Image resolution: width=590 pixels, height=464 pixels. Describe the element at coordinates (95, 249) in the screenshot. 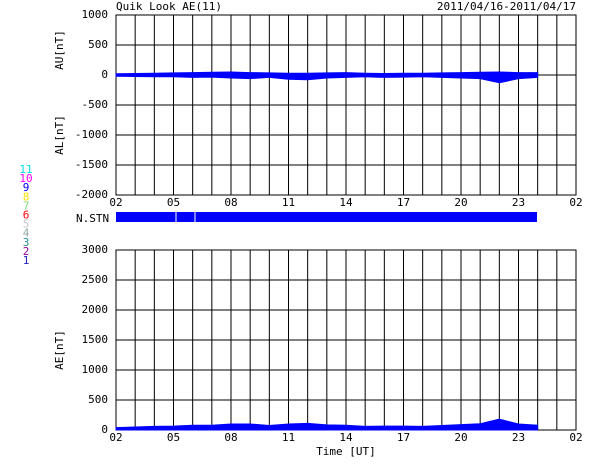

I see `y-tick-label: 3000` at that location.